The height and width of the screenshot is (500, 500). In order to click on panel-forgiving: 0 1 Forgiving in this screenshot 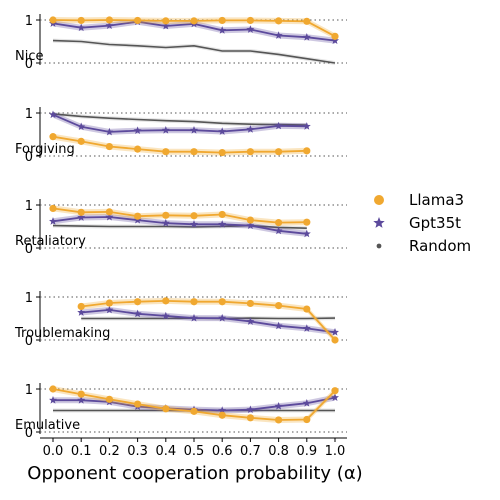, I will do `click(181, 136)`.